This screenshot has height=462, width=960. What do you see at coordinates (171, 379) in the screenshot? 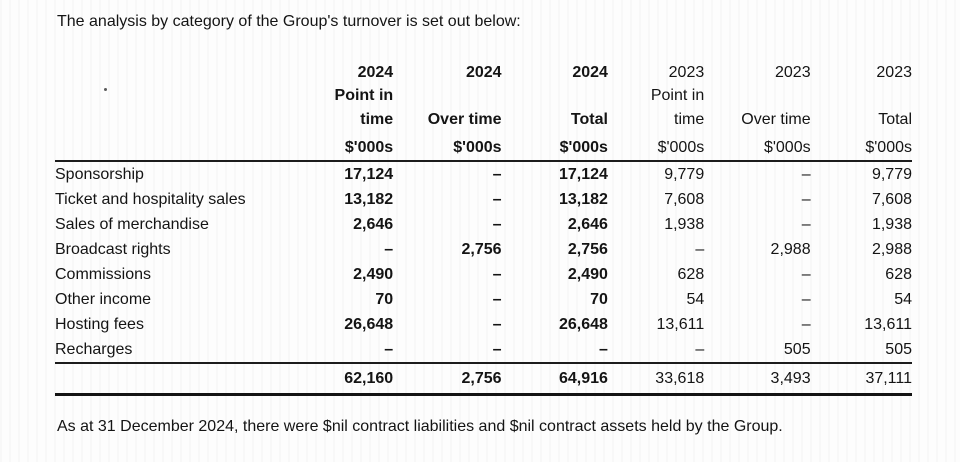
I see `total-label-cell` at bounding box center [171, 379].